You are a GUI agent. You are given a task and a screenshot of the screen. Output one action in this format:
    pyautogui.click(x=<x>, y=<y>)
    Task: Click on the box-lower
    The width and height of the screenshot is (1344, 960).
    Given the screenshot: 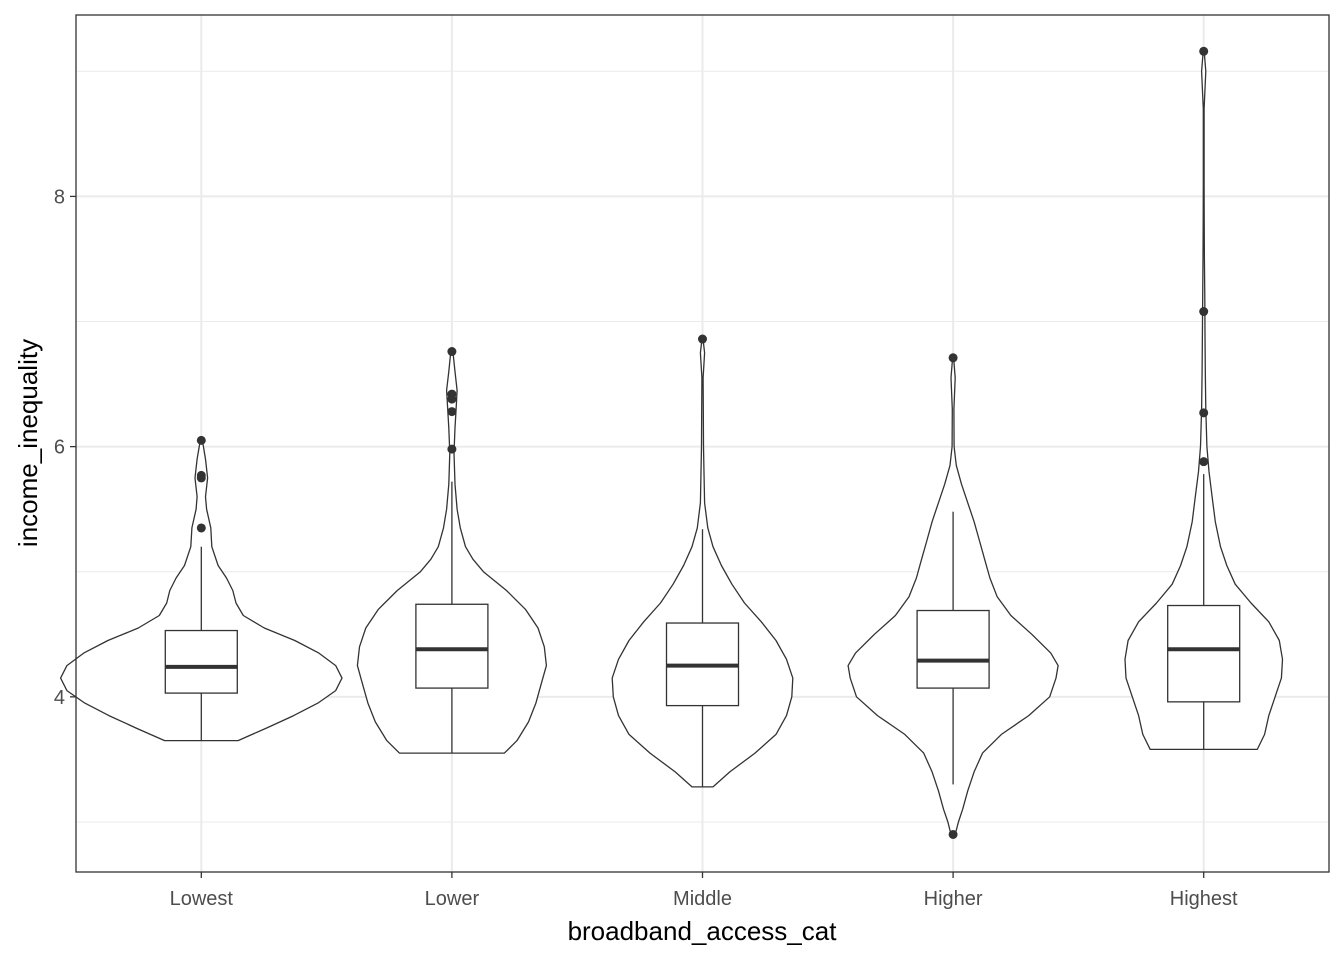 What is the action you would take?
    pyautogui.click(x=452, y=646)
    